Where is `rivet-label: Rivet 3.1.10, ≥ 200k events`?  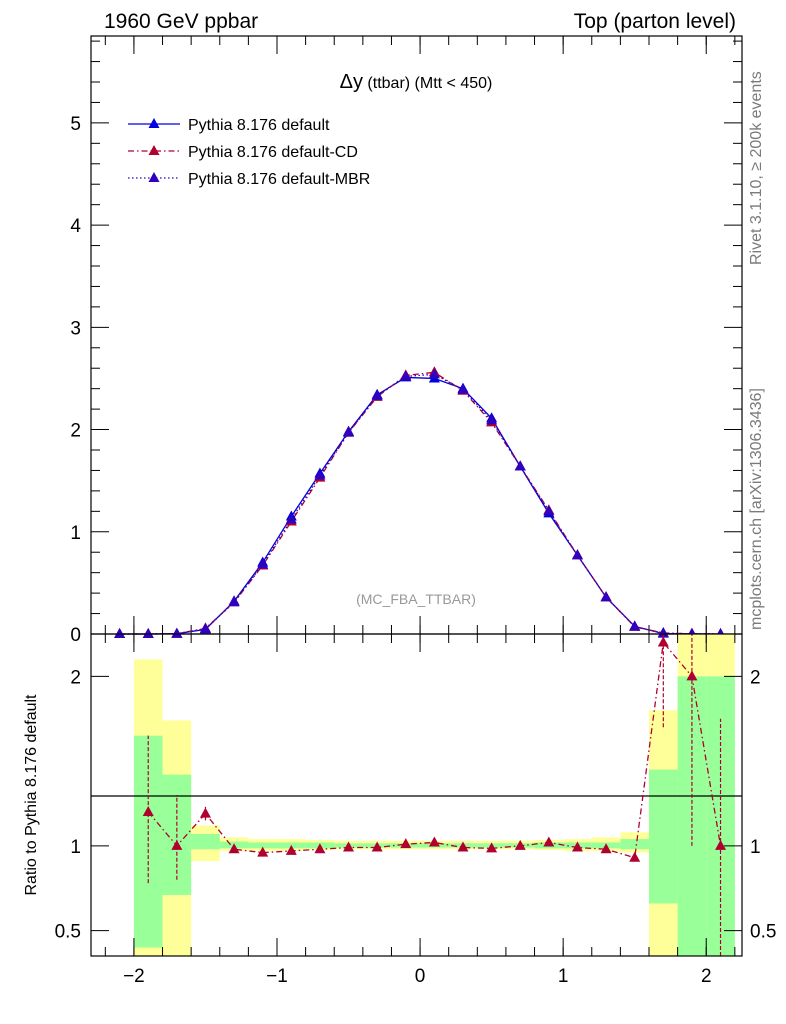 rivet-label: Rivet 3.1.10, ≥ 200k events is located at coordinates (756, 168).